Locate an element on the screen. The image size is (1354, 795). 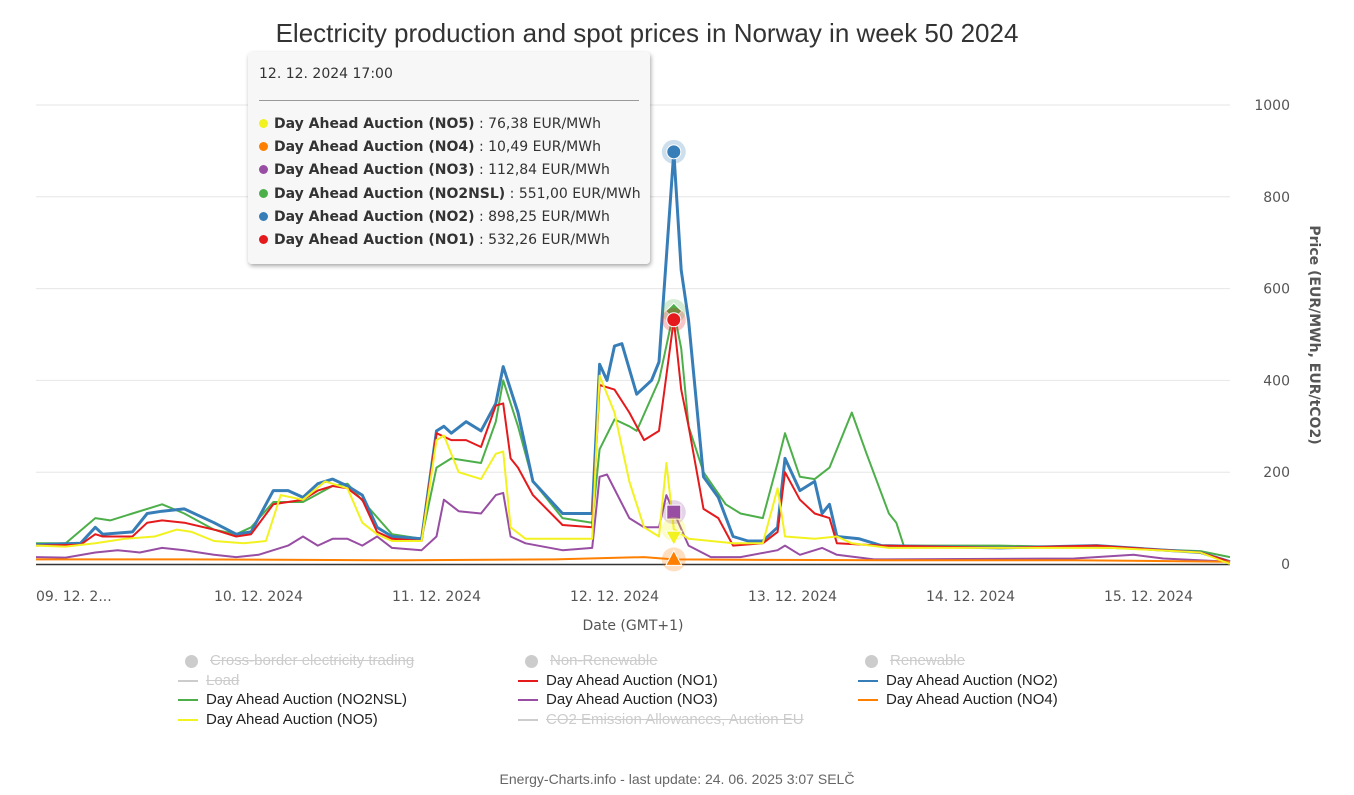
legend-item: Load is located at coordinates (208, 680).